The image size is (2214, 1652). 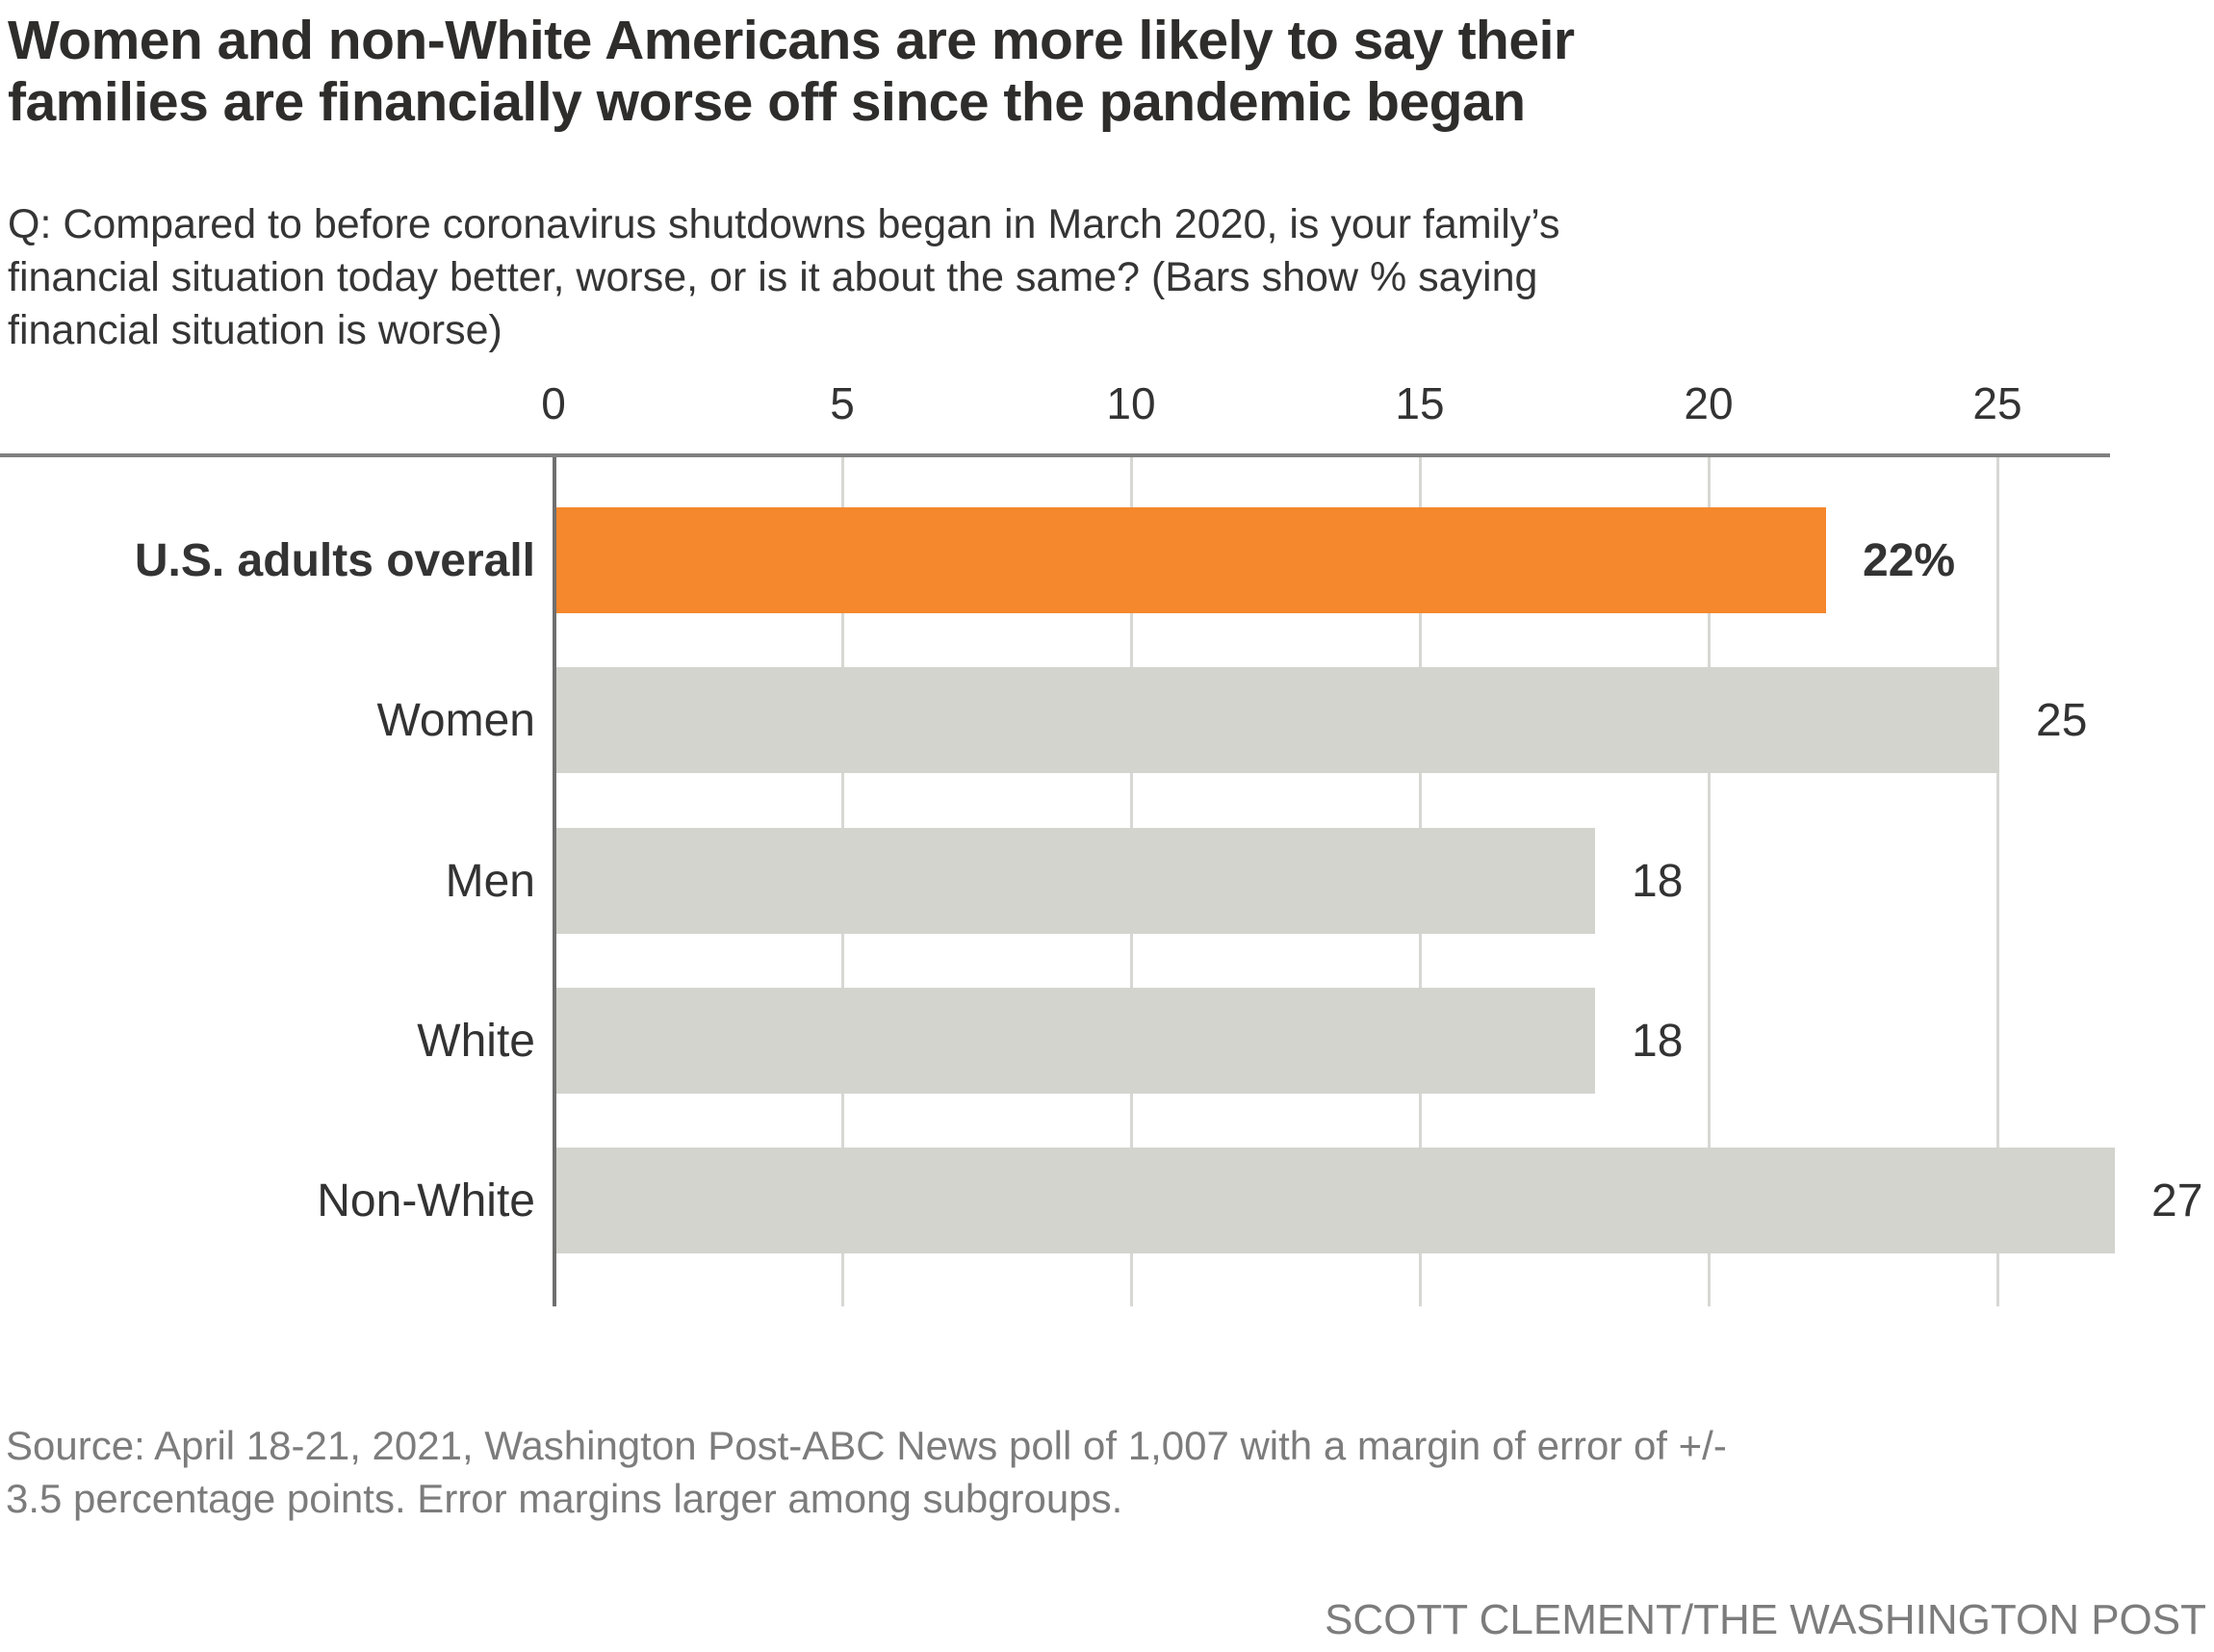 I want to click on bar-value-label: 22%, so click(x=1909, y=560).